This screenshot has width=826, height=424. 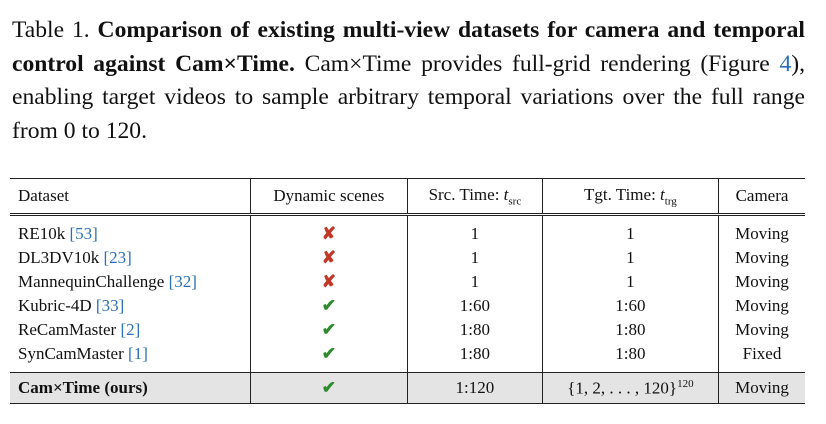 I want to click on dataset-name: Kubric-4D, so click(x=55, y=305).